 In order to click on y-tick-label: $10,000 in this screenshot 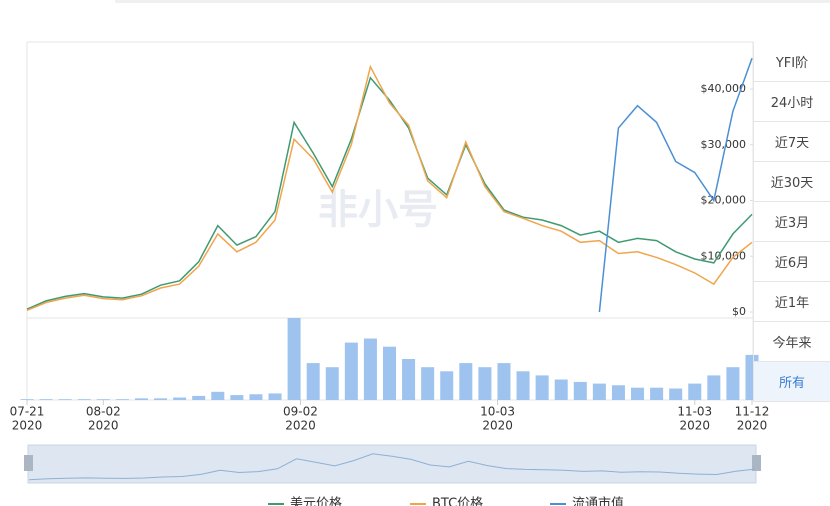, I will do `click(724, 255)`.